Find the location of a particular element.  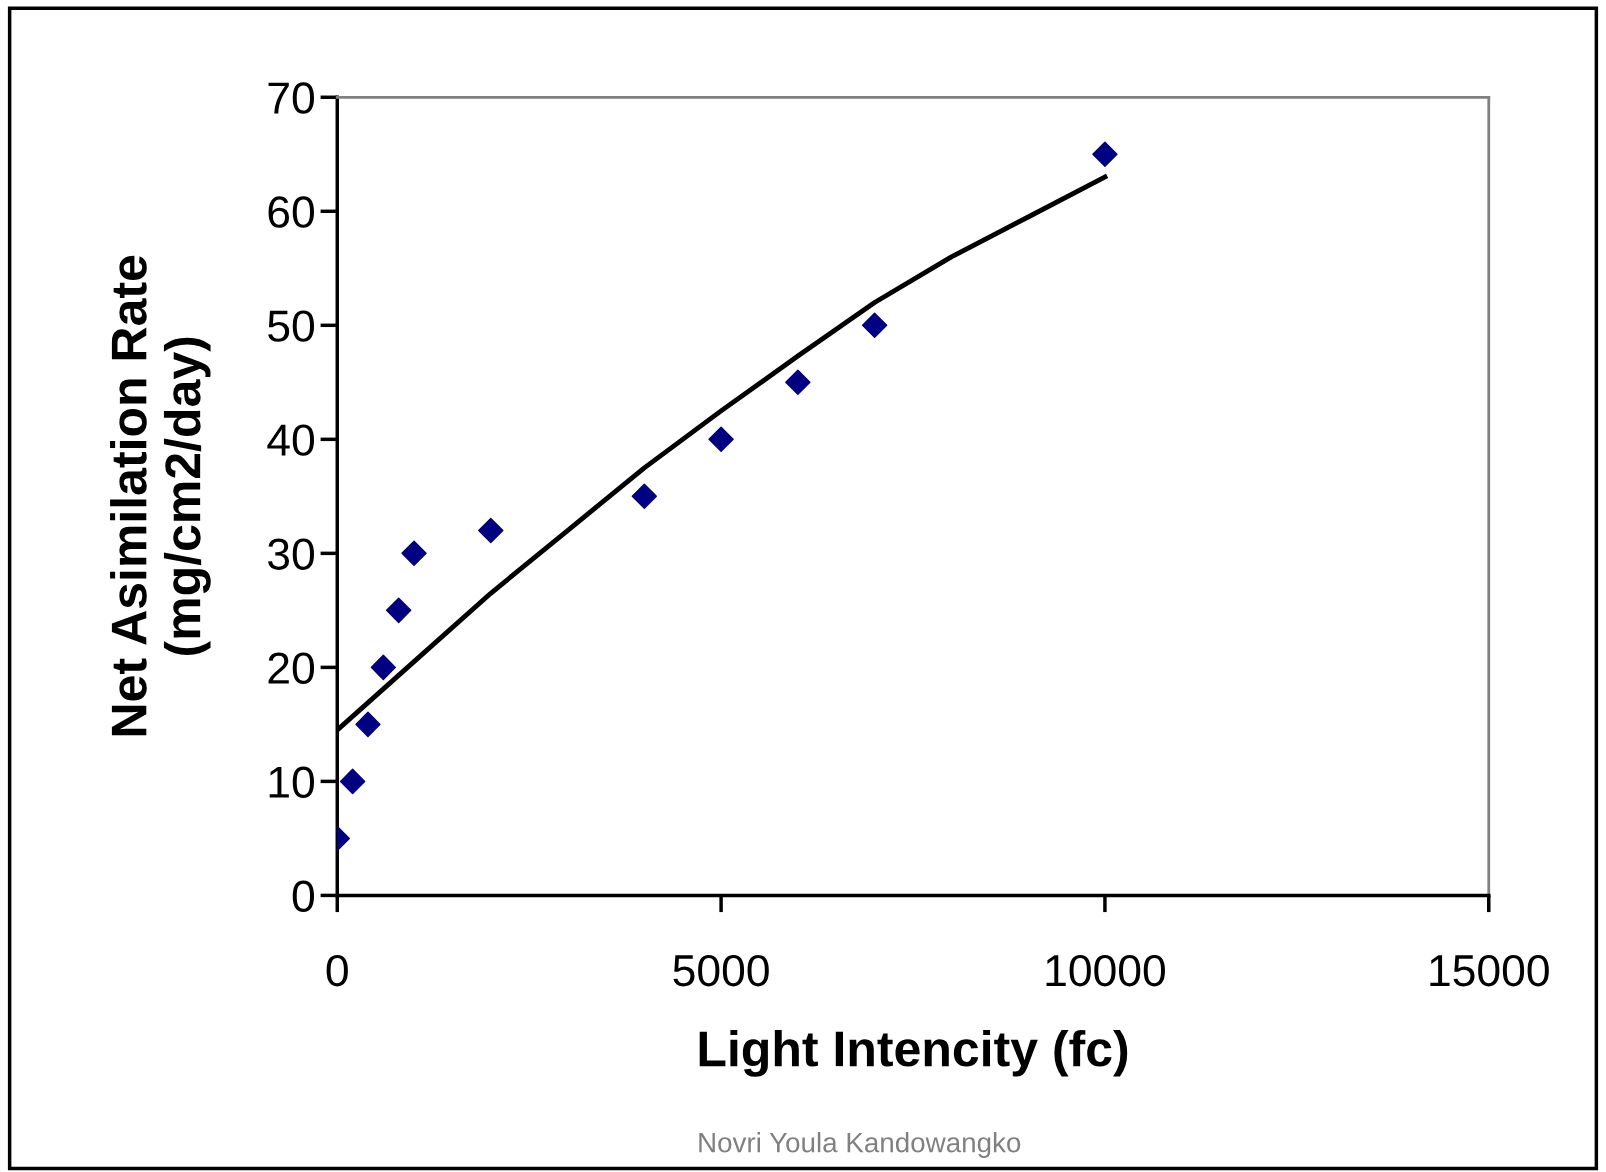

x-tick-label: 5000 is located at coordinates (721, 970).